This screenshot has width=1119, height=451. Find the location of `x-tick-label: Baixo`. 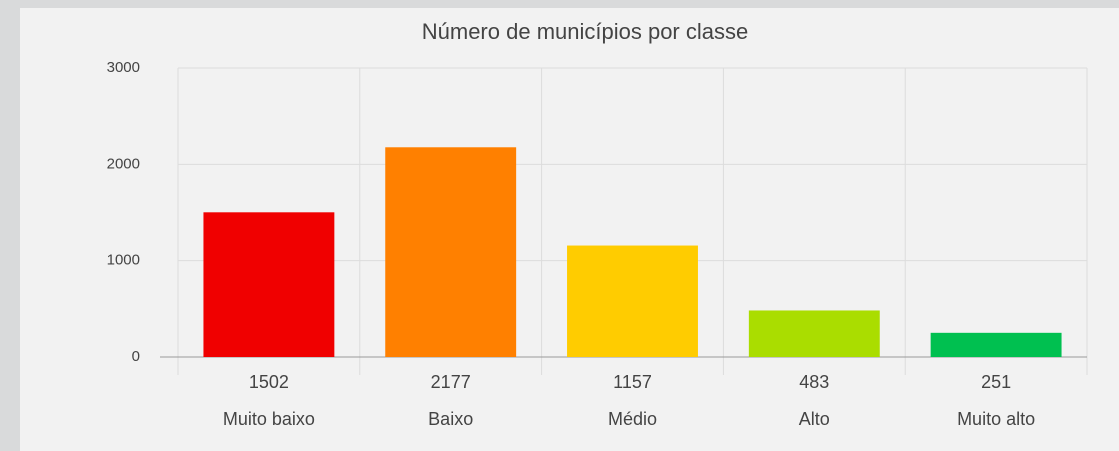

x-tick-label: Baixo is located at coordinates (450, 419).